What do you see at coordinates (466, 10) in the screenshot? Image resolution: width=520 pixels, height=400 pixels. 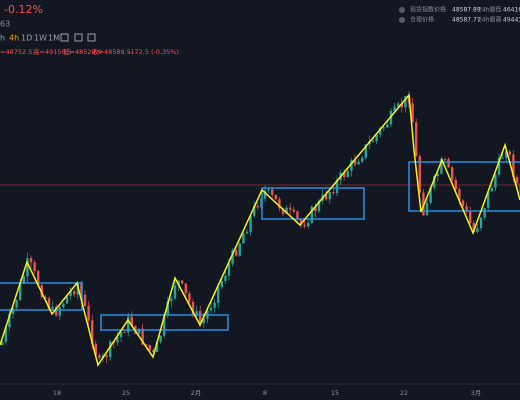 I see `stat-value: 48587.89` at bounding box center [466, 10].